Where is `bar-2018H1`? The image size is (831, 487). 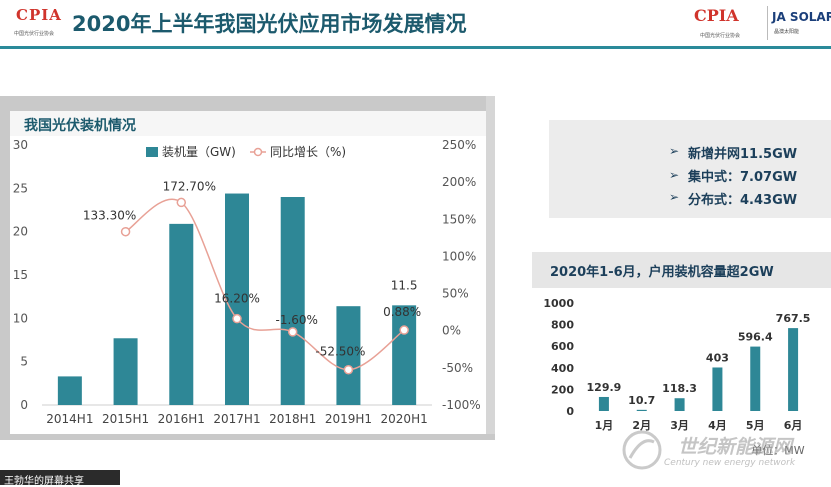 bar-2018H1 is located at coordinates (292, 301).